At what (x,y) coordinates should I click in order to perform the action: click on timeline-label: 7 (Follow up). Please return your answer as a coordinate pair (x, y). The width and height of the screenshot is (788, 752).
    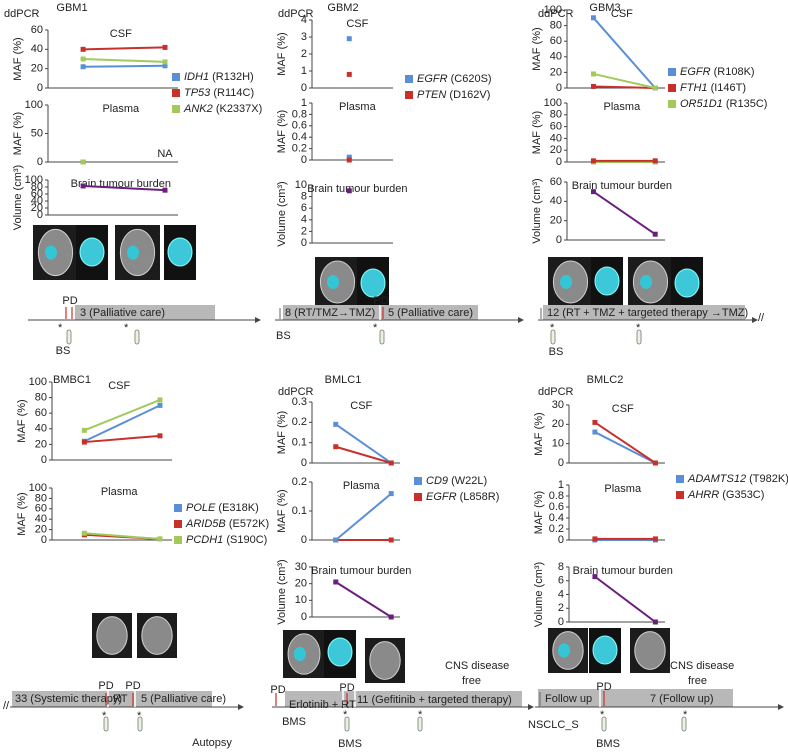
    Looking at the image, I should click on (682, 699).